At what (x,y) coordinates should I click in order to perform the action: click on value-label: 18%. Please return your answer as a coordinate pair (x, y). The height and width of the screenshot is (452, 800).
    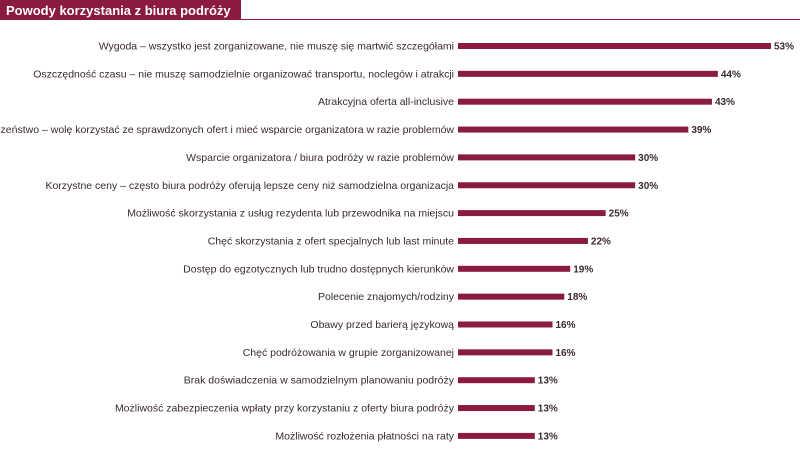
    Looking at the image, I should click on (577, 297).